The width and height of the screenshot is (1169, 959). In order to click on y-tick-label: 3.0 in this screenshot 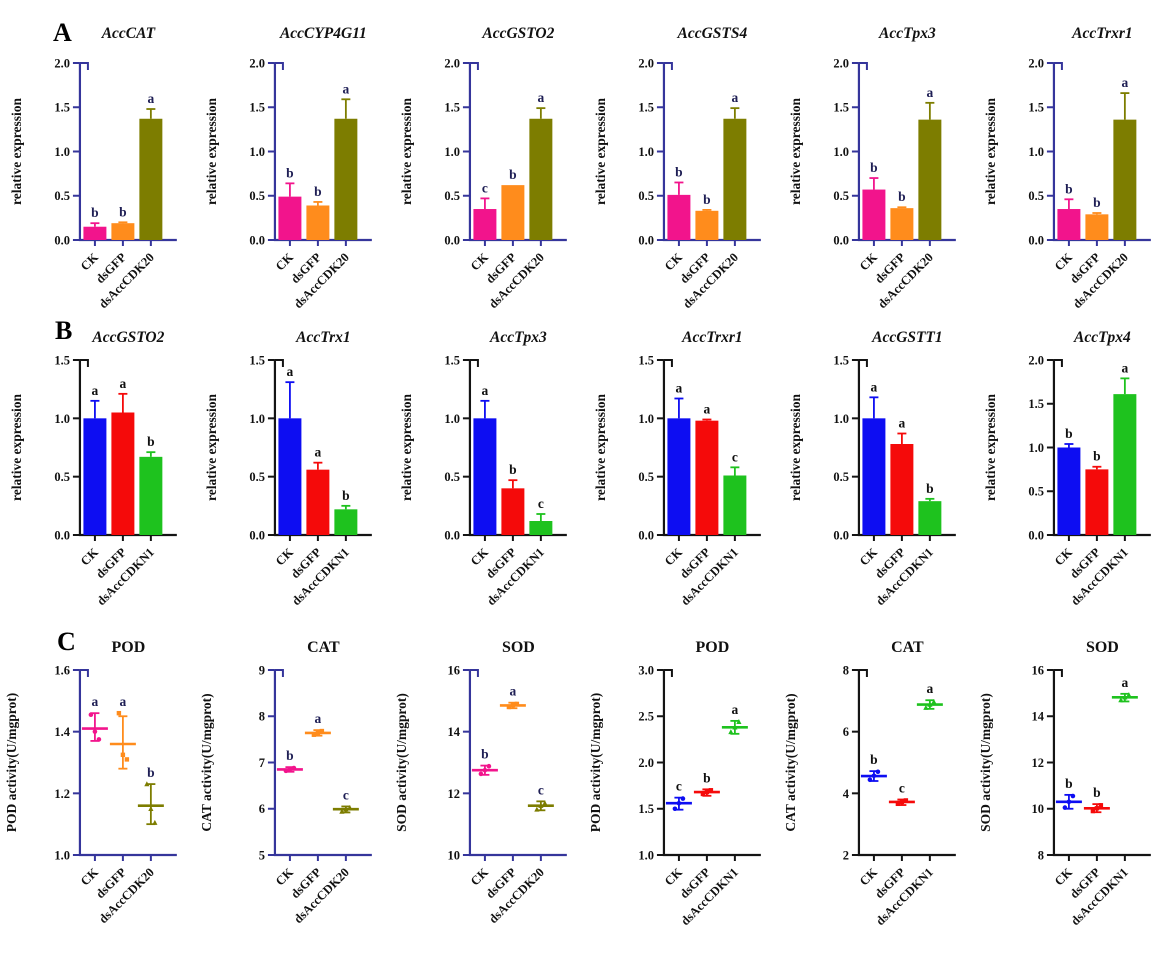, I will do `click(647, 670)`.